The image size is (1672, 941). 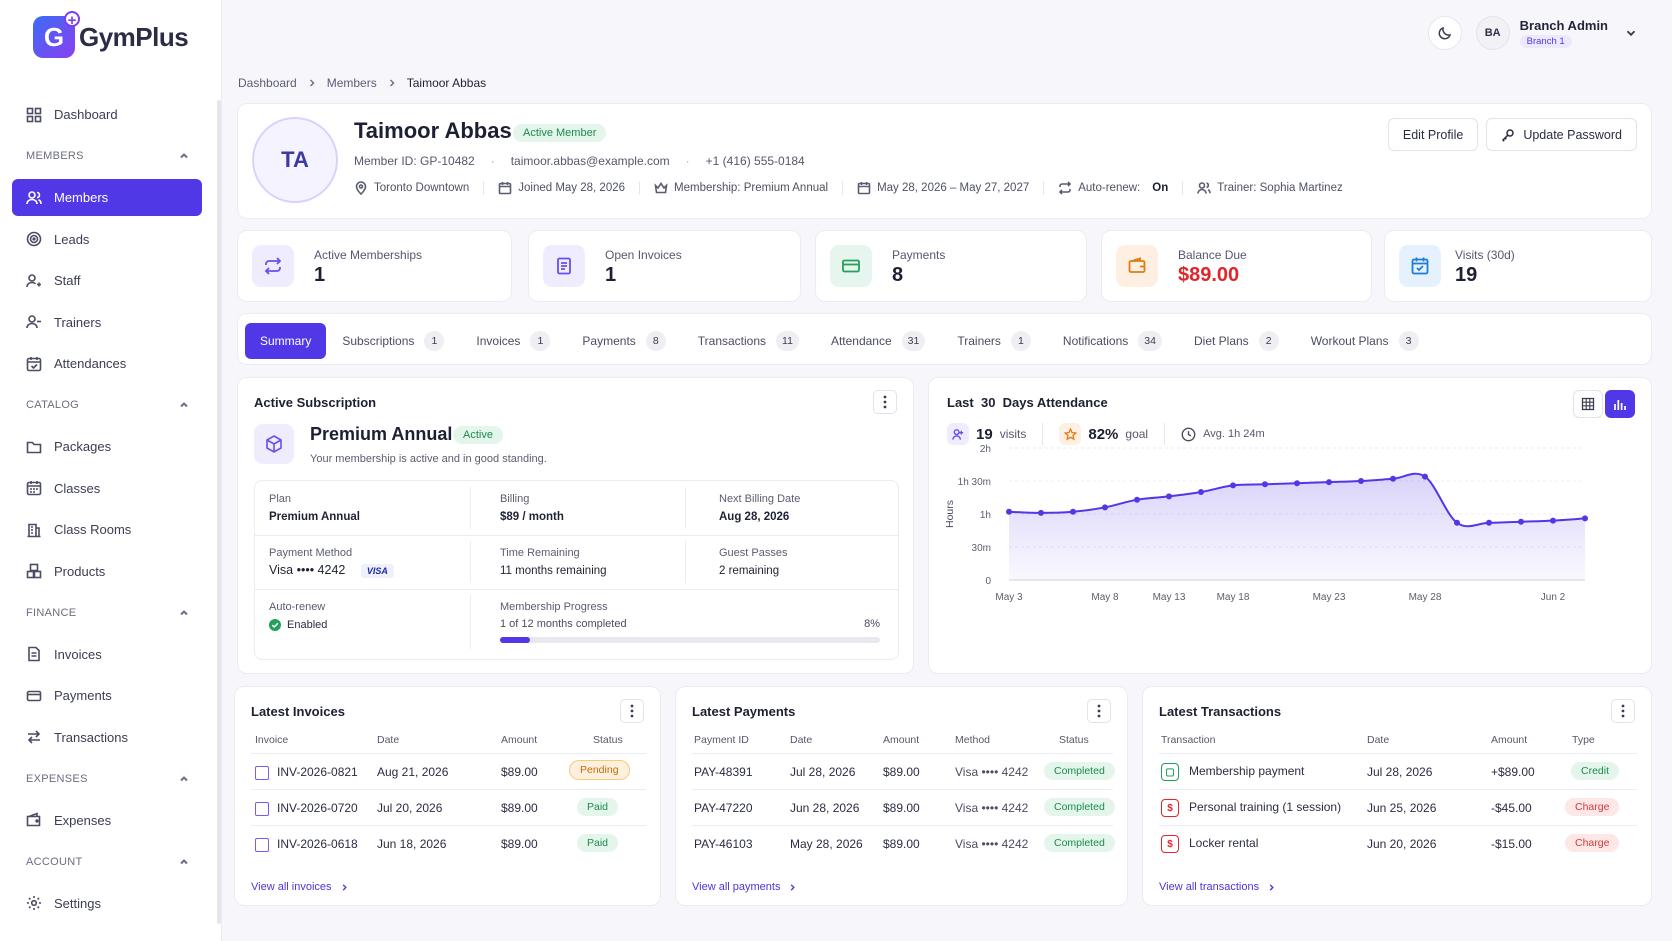 I want to click on breadcrumb-dashboard: Dashboard, so click(x=267, y=83).